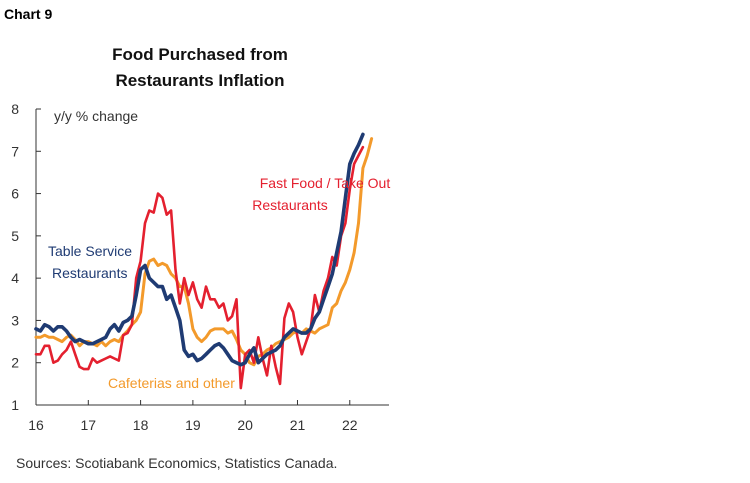 Image resolution: width=750 pixels, height=483 pixels. What do you see at coordinates (89, 425) in the screenshot?
I see `x-tick-label: 17` at bounding box center [89, 425].